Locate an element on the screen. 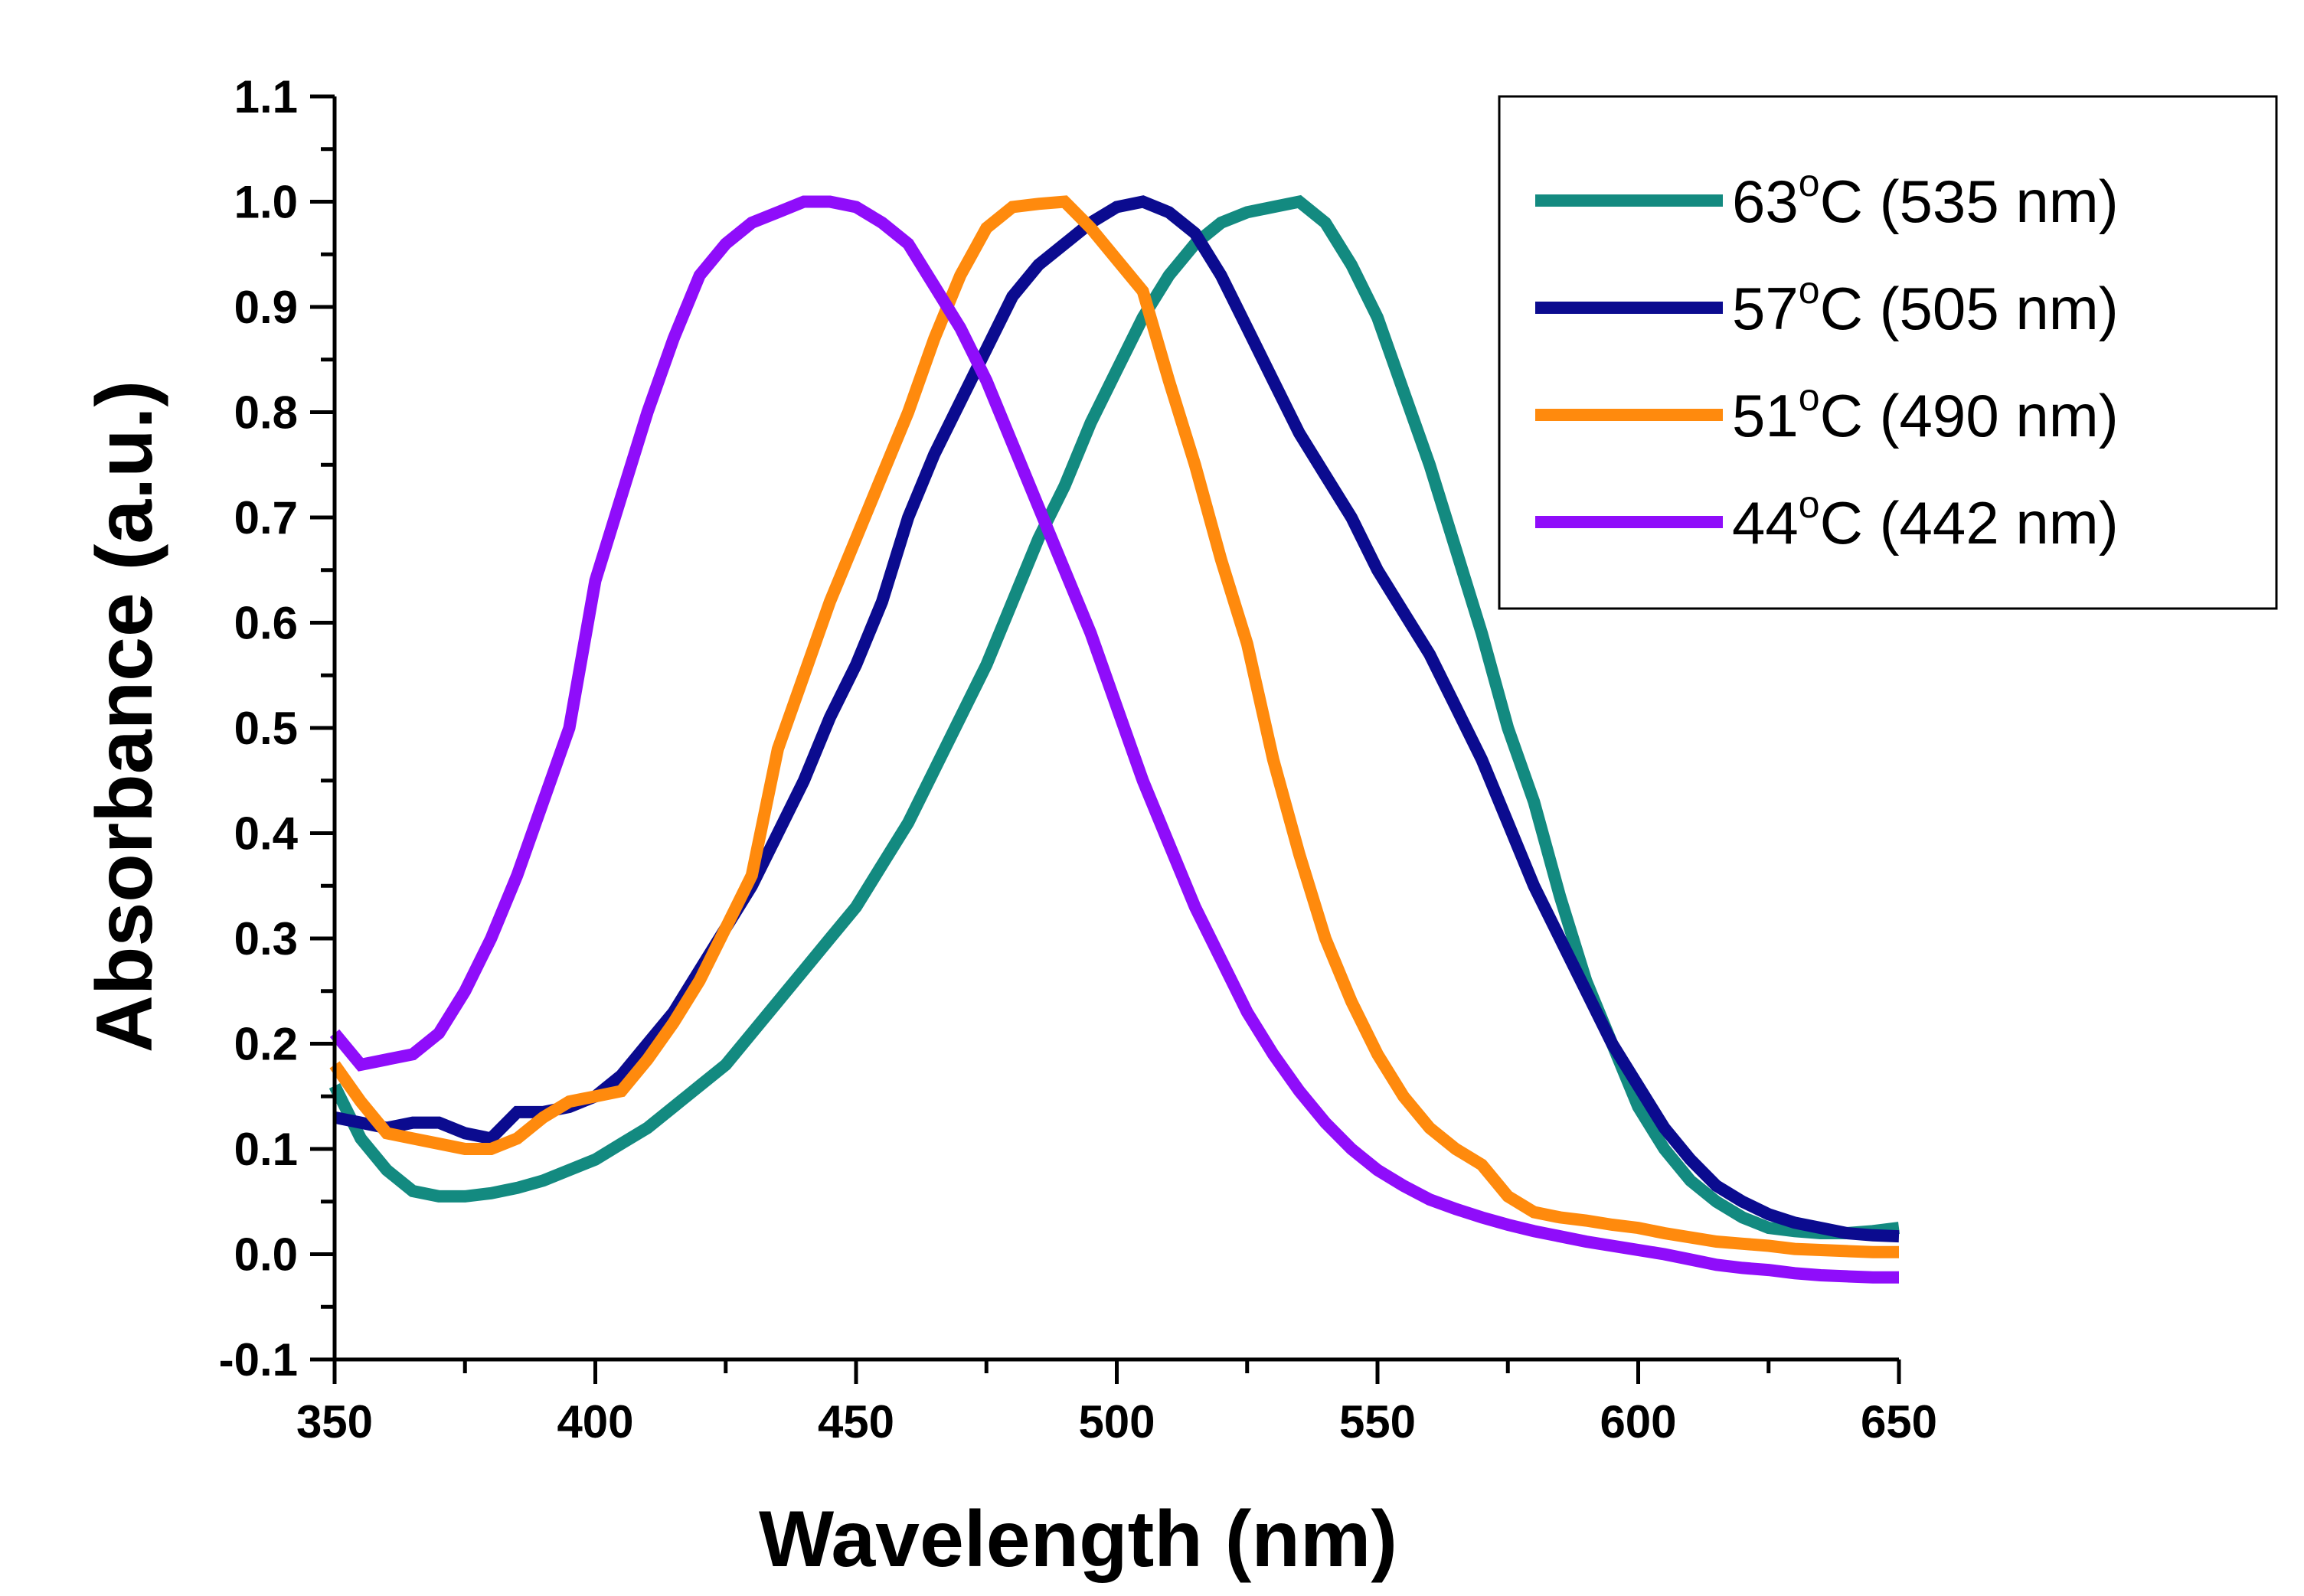 The width and height of the screenshot is (2304, 1596). legend-item-44c: 44oC (442 nm) is located at coordinates (1827, 519).